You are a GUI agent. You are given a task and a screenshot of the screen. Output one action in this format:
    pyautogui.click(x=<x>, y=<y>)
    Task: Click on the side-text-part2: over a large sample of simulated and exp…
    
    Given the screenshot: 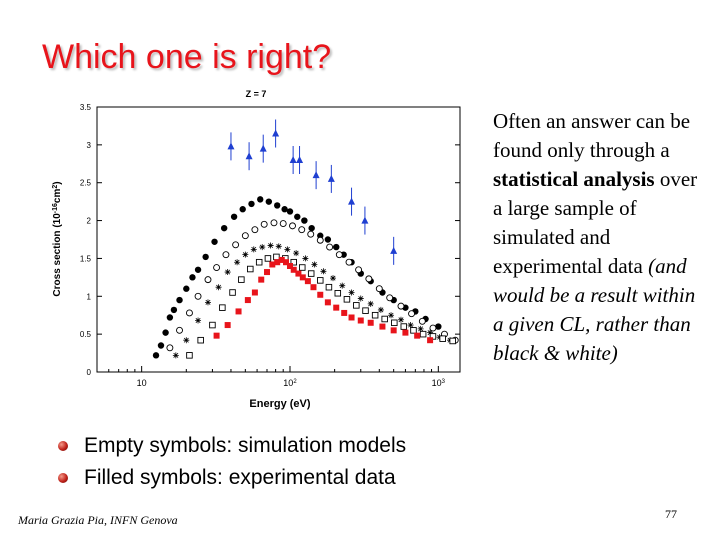 What is the action you would take?
    pyautogui.click(x=595, y=222)
    